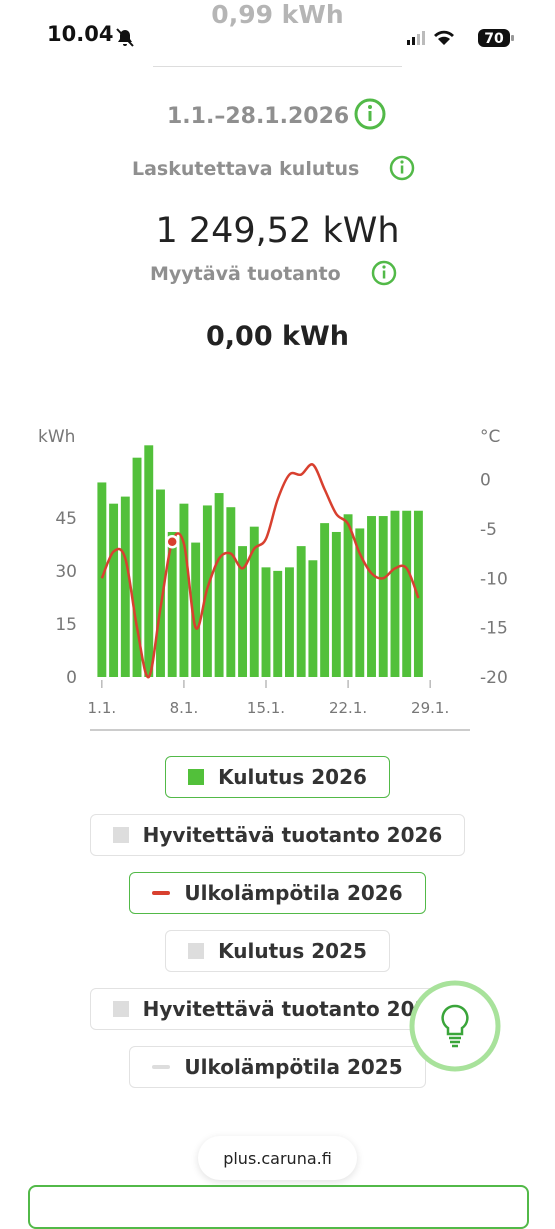 This screenshot has width=555, height=1229. What do you see at coordinates (292, 1009) in the screenshot?
I see `legend-label: Hyvitettävä tuotanto 2025` at bounding box center [292, 1009].